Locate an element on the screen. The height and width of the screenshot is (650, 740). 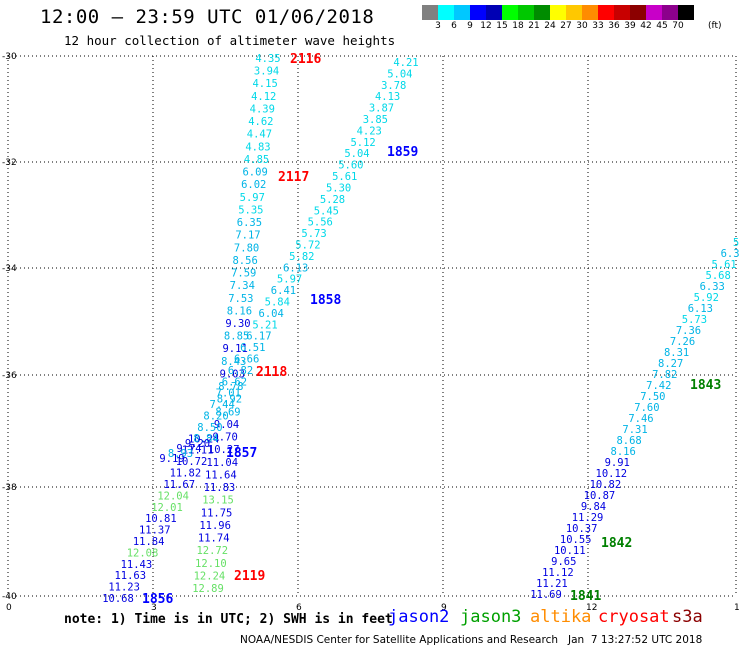
swh-value: 6.41 is located at coordinates (283, 291).